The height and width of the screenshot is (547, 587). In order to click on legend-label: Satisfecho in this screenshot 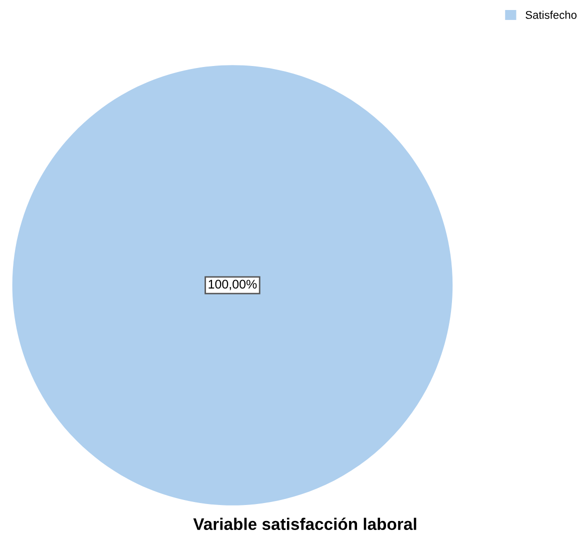, I will do `click(551, 14)`.